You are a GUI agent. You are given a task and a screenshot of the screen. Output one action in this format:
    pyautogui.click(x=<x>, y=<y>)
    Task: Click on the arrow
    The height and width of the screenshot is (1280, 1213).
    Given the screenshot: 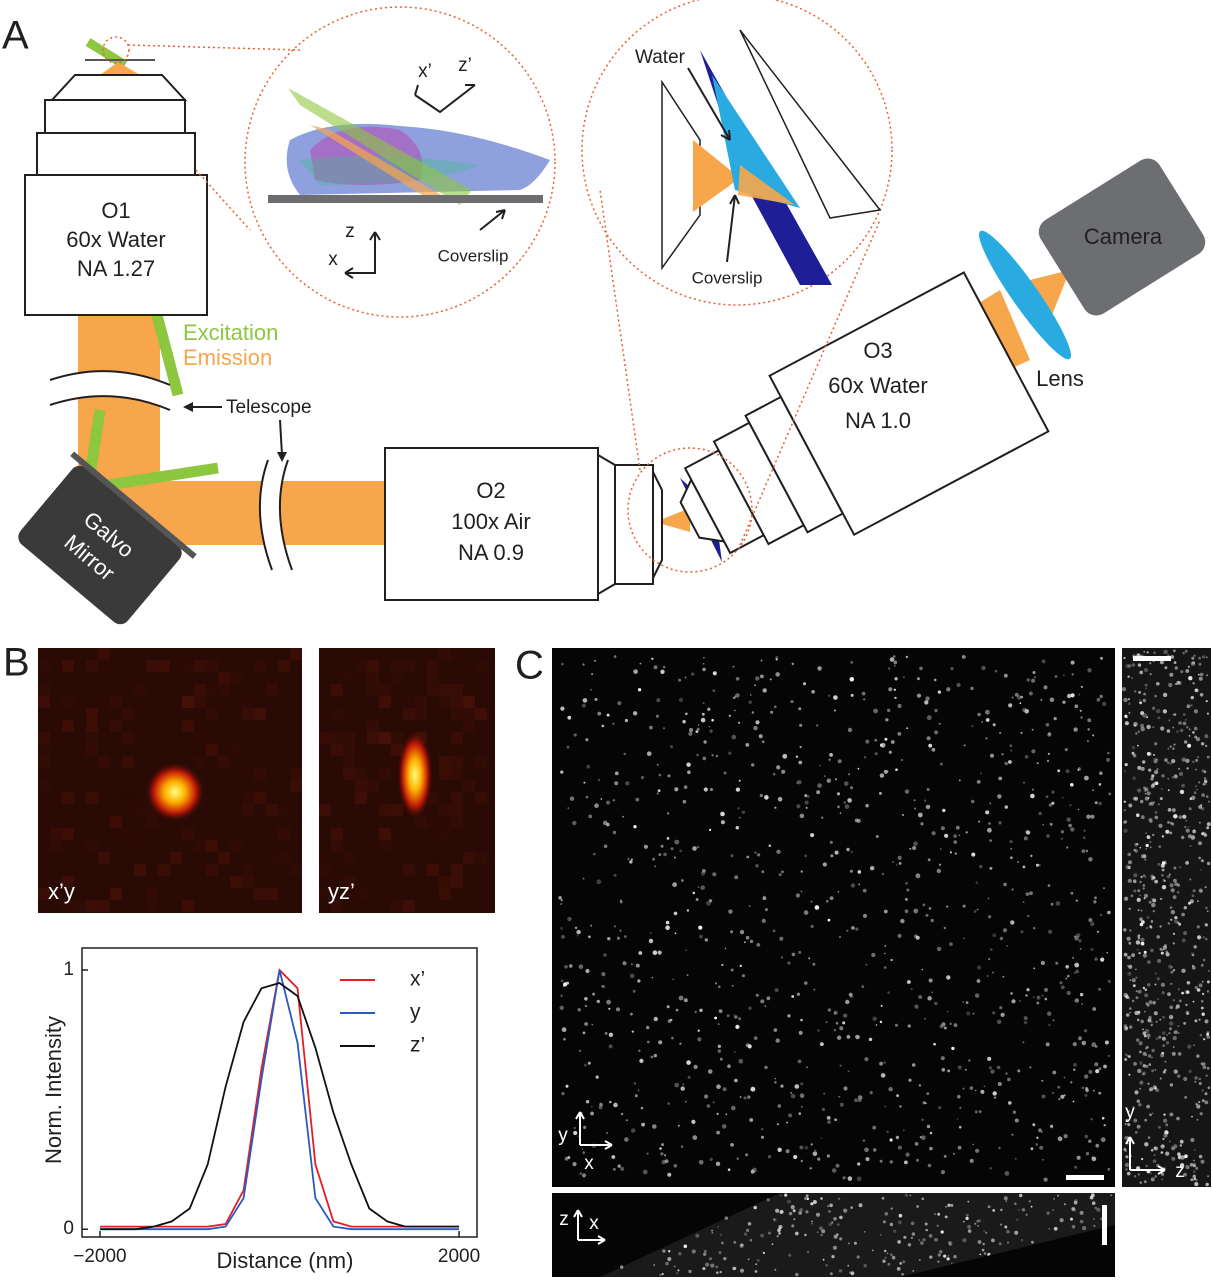 What is the action you would take?
    pyautogui.click(x=709, y=104)
    